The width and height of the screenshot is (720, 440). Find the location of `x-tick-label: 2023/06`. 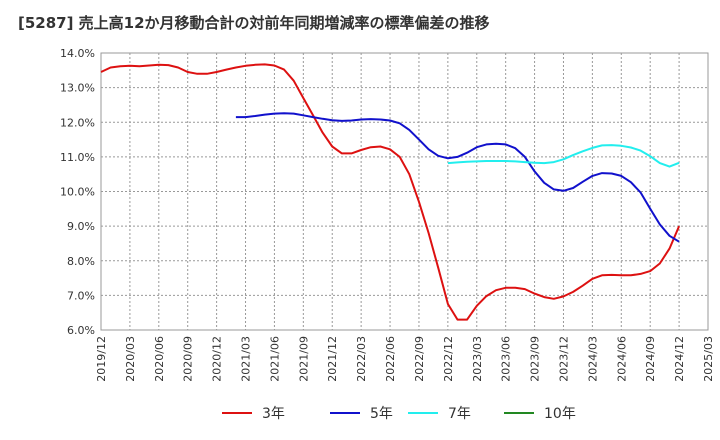

x-tick-label: 2023/06 is located at coordinates (506, 359).